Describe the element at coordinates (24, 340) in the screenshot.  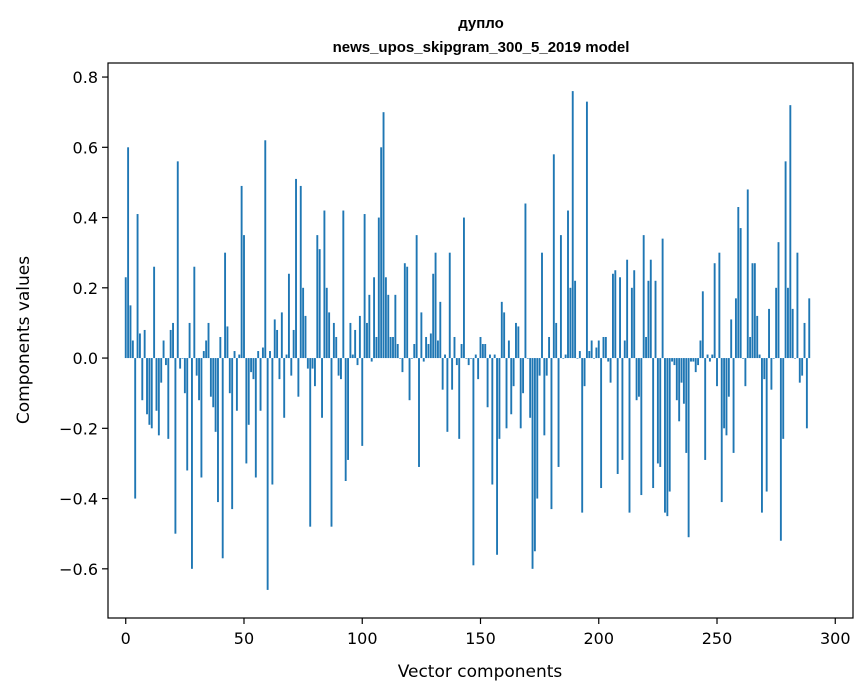
I see `y-axis-label: Components values` at that location.